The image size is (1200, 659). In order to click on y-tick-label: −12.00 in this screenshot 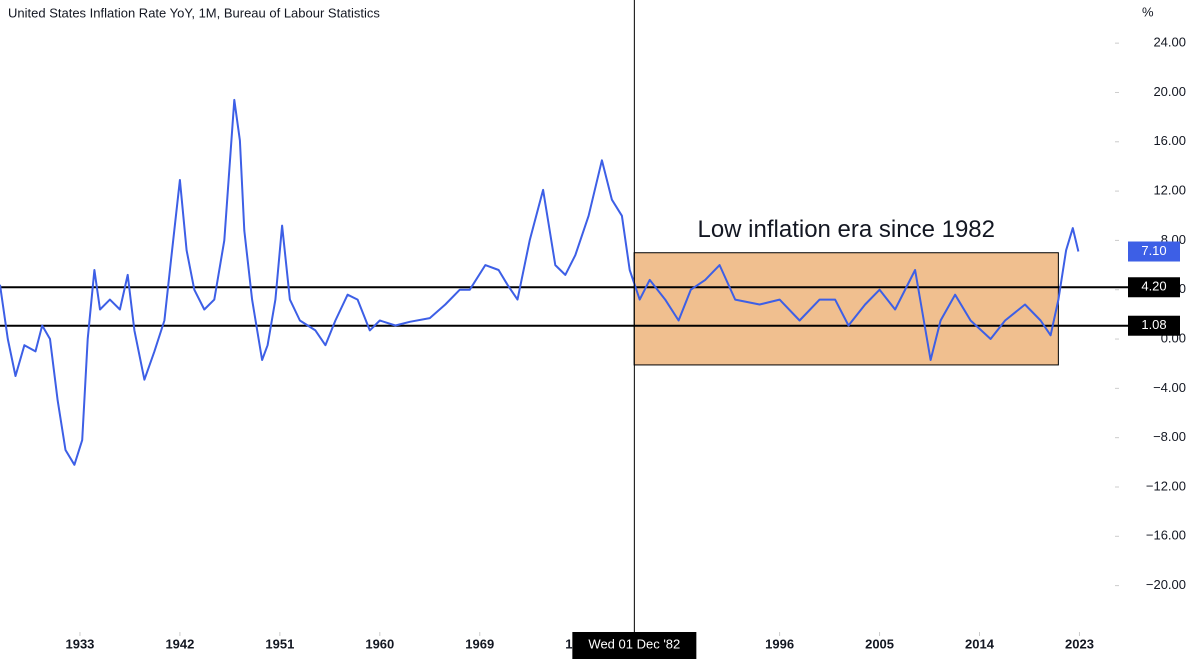, I will do `click(1166, 485)`.